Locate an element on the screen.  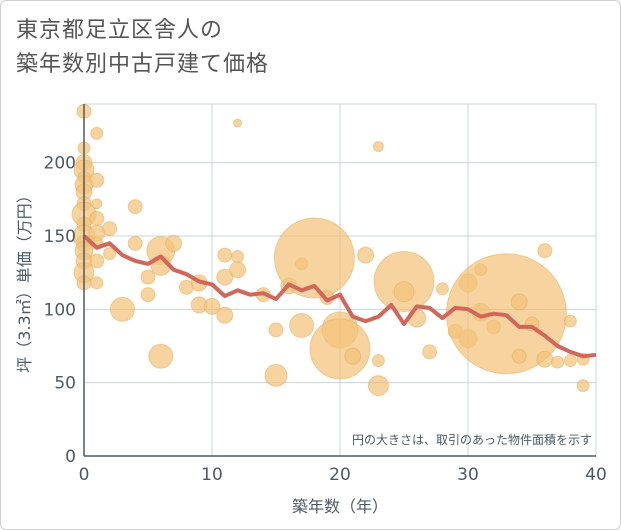
y-tick-label: 50 is located at coordinates (65, 384).